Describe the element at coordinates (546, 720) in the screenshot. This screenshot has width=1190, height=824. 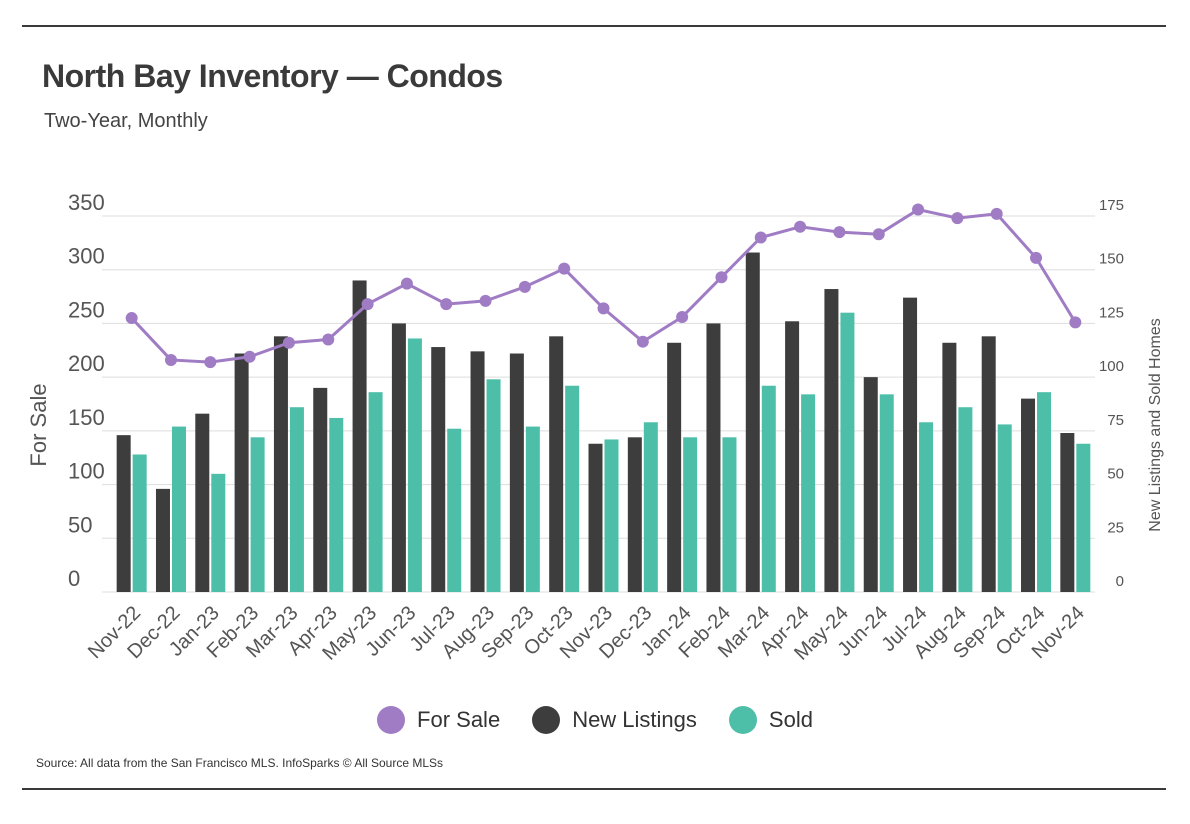
I see `legend-swatch-new-listings` at that location.